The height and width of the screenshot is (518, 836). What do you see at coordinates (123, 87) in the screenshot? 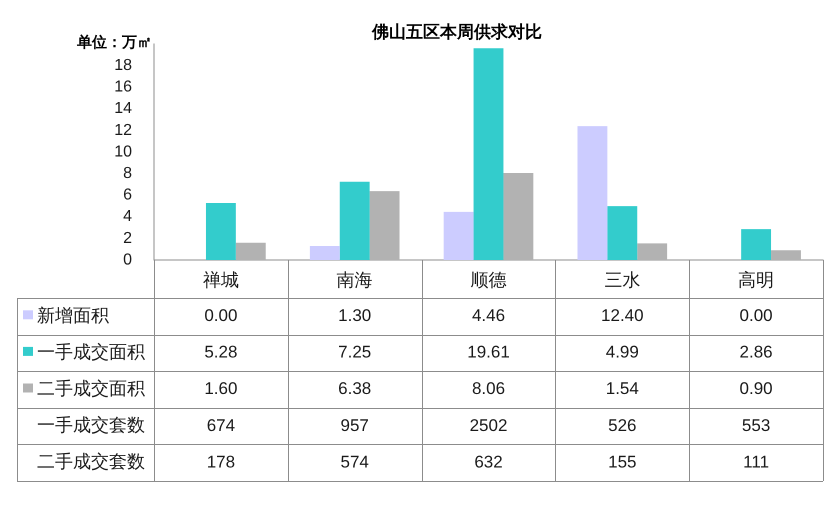
I see `y-tick-label: 16` at bounding box center [123, 87].